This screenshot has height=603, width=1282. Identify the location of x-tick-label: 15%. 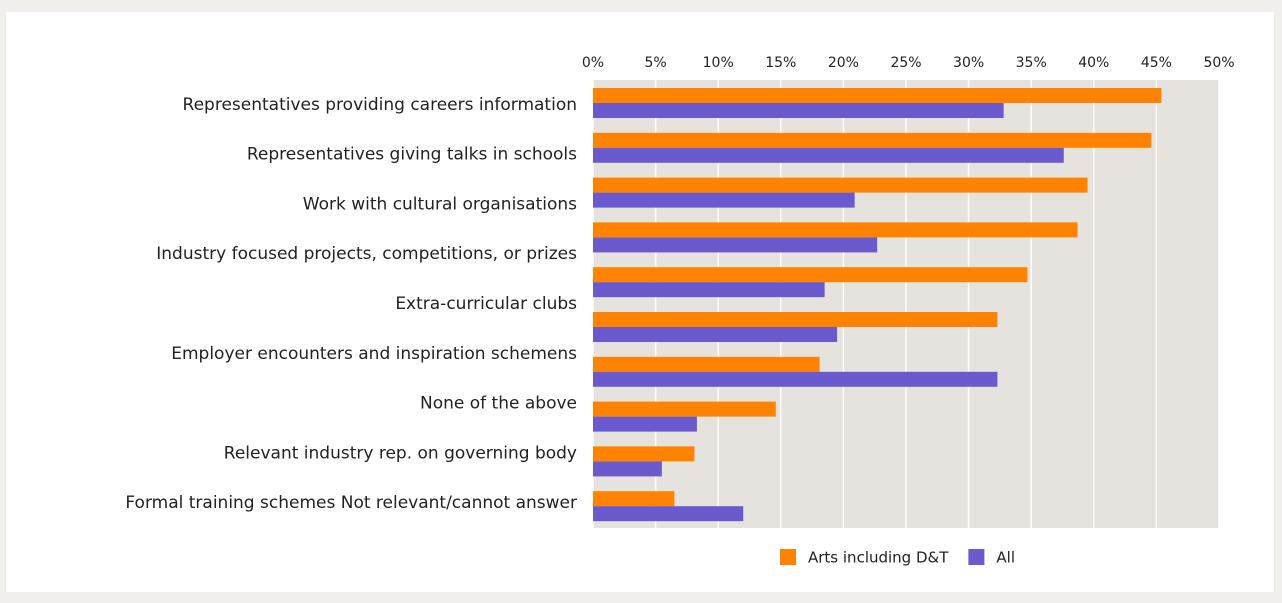
(780, 63).